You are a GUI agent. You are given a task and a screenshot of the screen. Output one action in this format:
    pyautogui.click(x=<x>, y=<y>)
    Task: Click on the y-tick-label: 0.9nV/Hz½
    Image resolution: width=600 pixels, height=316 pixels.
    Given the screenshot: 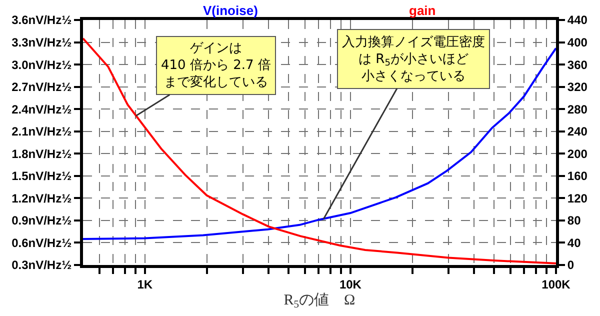 What is the action you would take?
    pyautogui.click(x=42, y=221)
    